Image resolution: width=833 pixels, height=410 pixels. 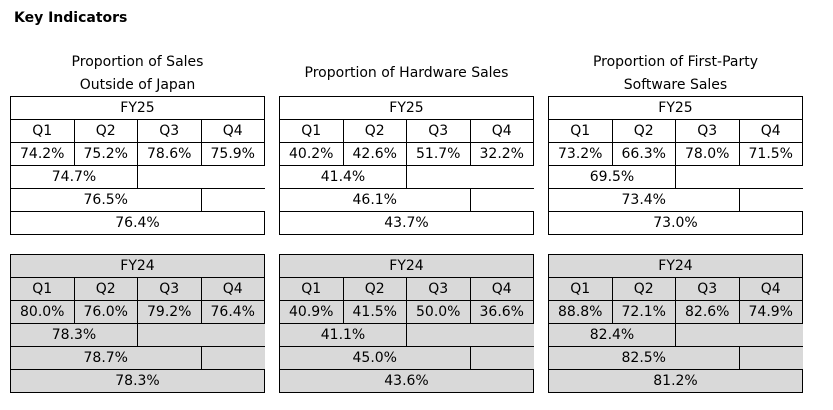 What do you see at coordinates (374, 312) in the screenshot?
I see `quarter-value: 41.5%` at bounding box center [374, 312].